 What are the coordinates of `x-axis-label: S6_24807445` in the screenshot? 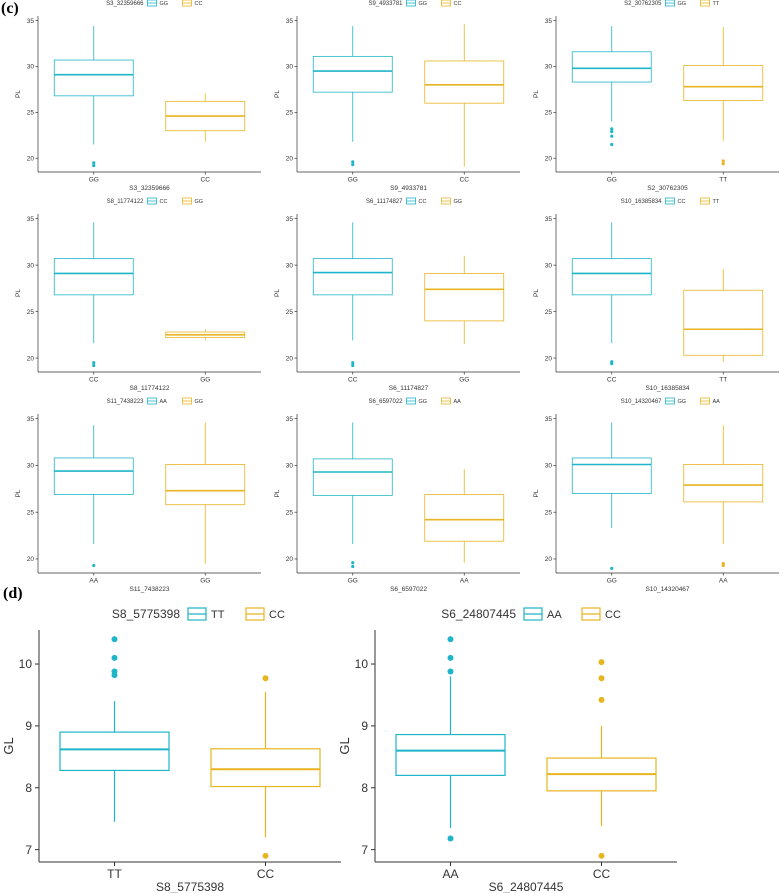 It's located at (526, 886).